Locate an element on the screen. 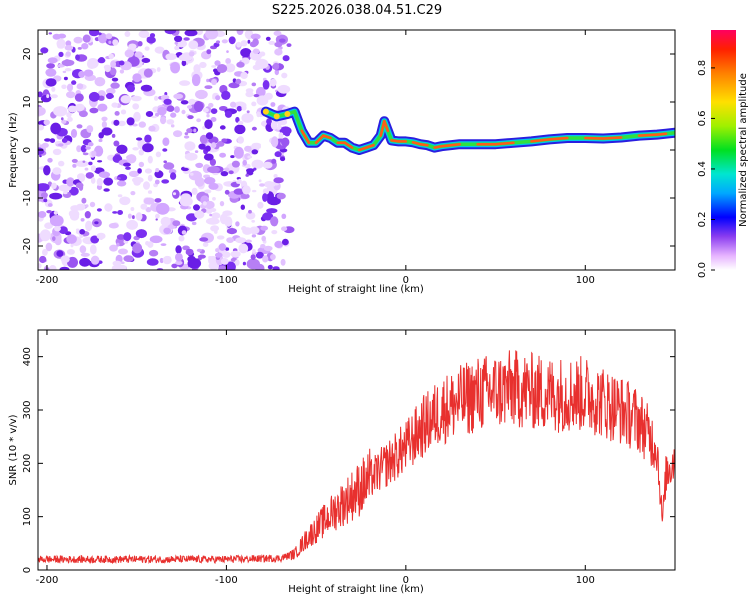  spectrogram-xtick-label: 0 is located at coordinates (406, 280).